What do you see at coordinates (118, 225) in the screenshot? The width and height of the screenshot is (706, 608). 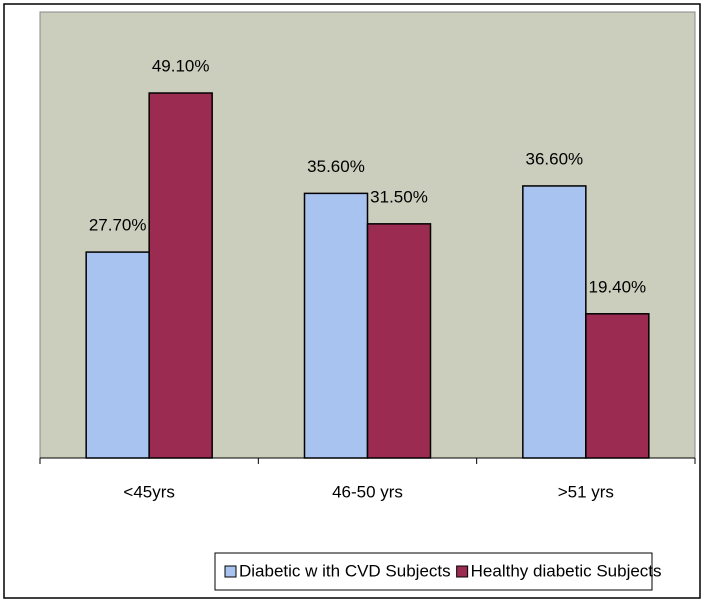 I see `data-label: 27.70%` at bounding box center [118, 225].